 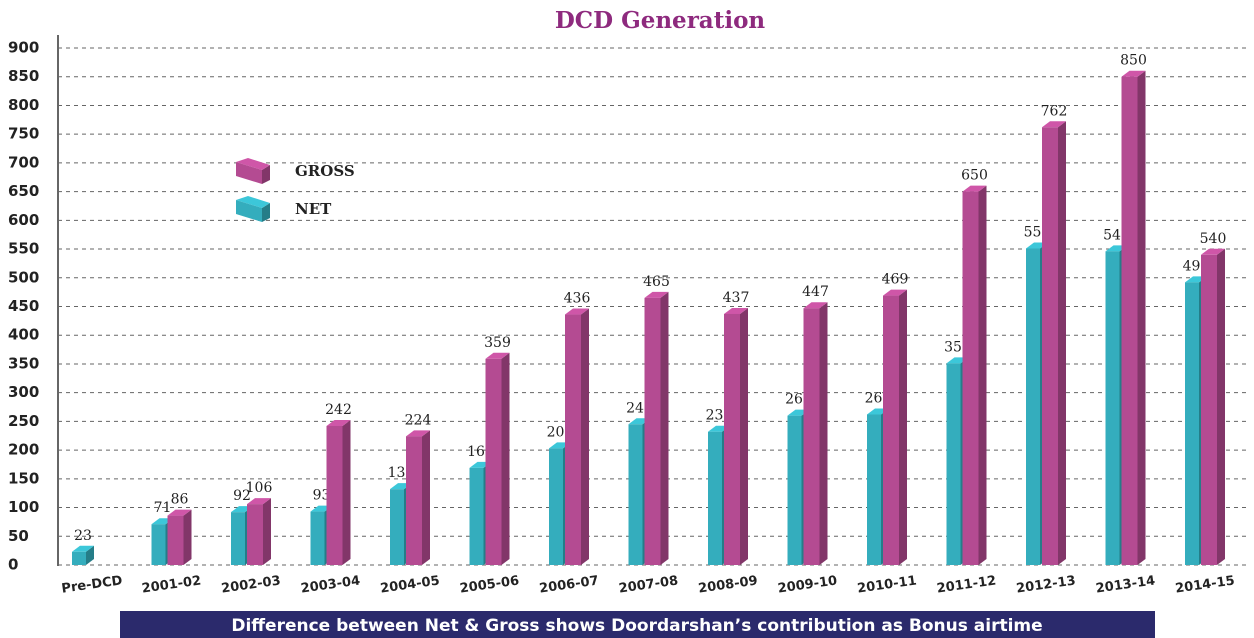 I want to click on value-label: 447, so click(x=815, y=292).